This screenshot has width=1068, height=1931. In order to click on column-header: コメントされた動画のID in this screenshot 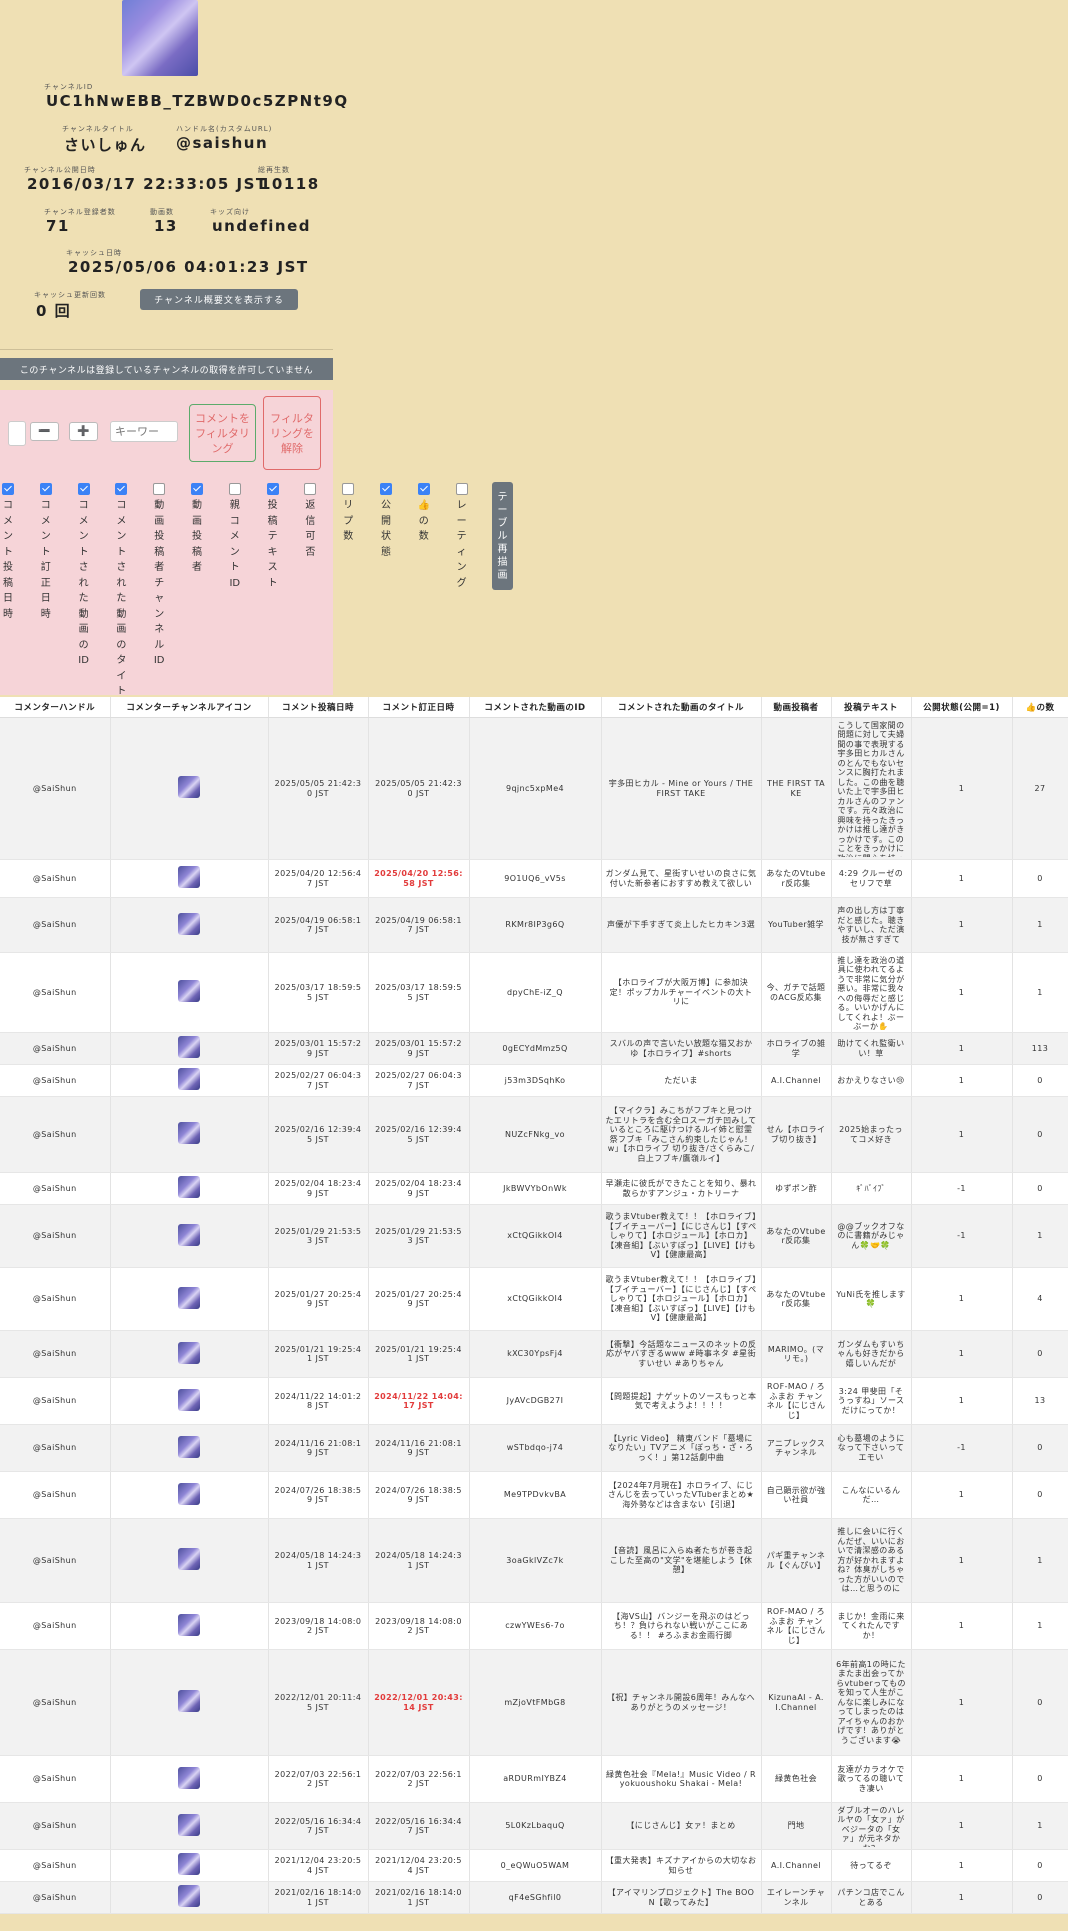, I will do `click(535, 707)`.